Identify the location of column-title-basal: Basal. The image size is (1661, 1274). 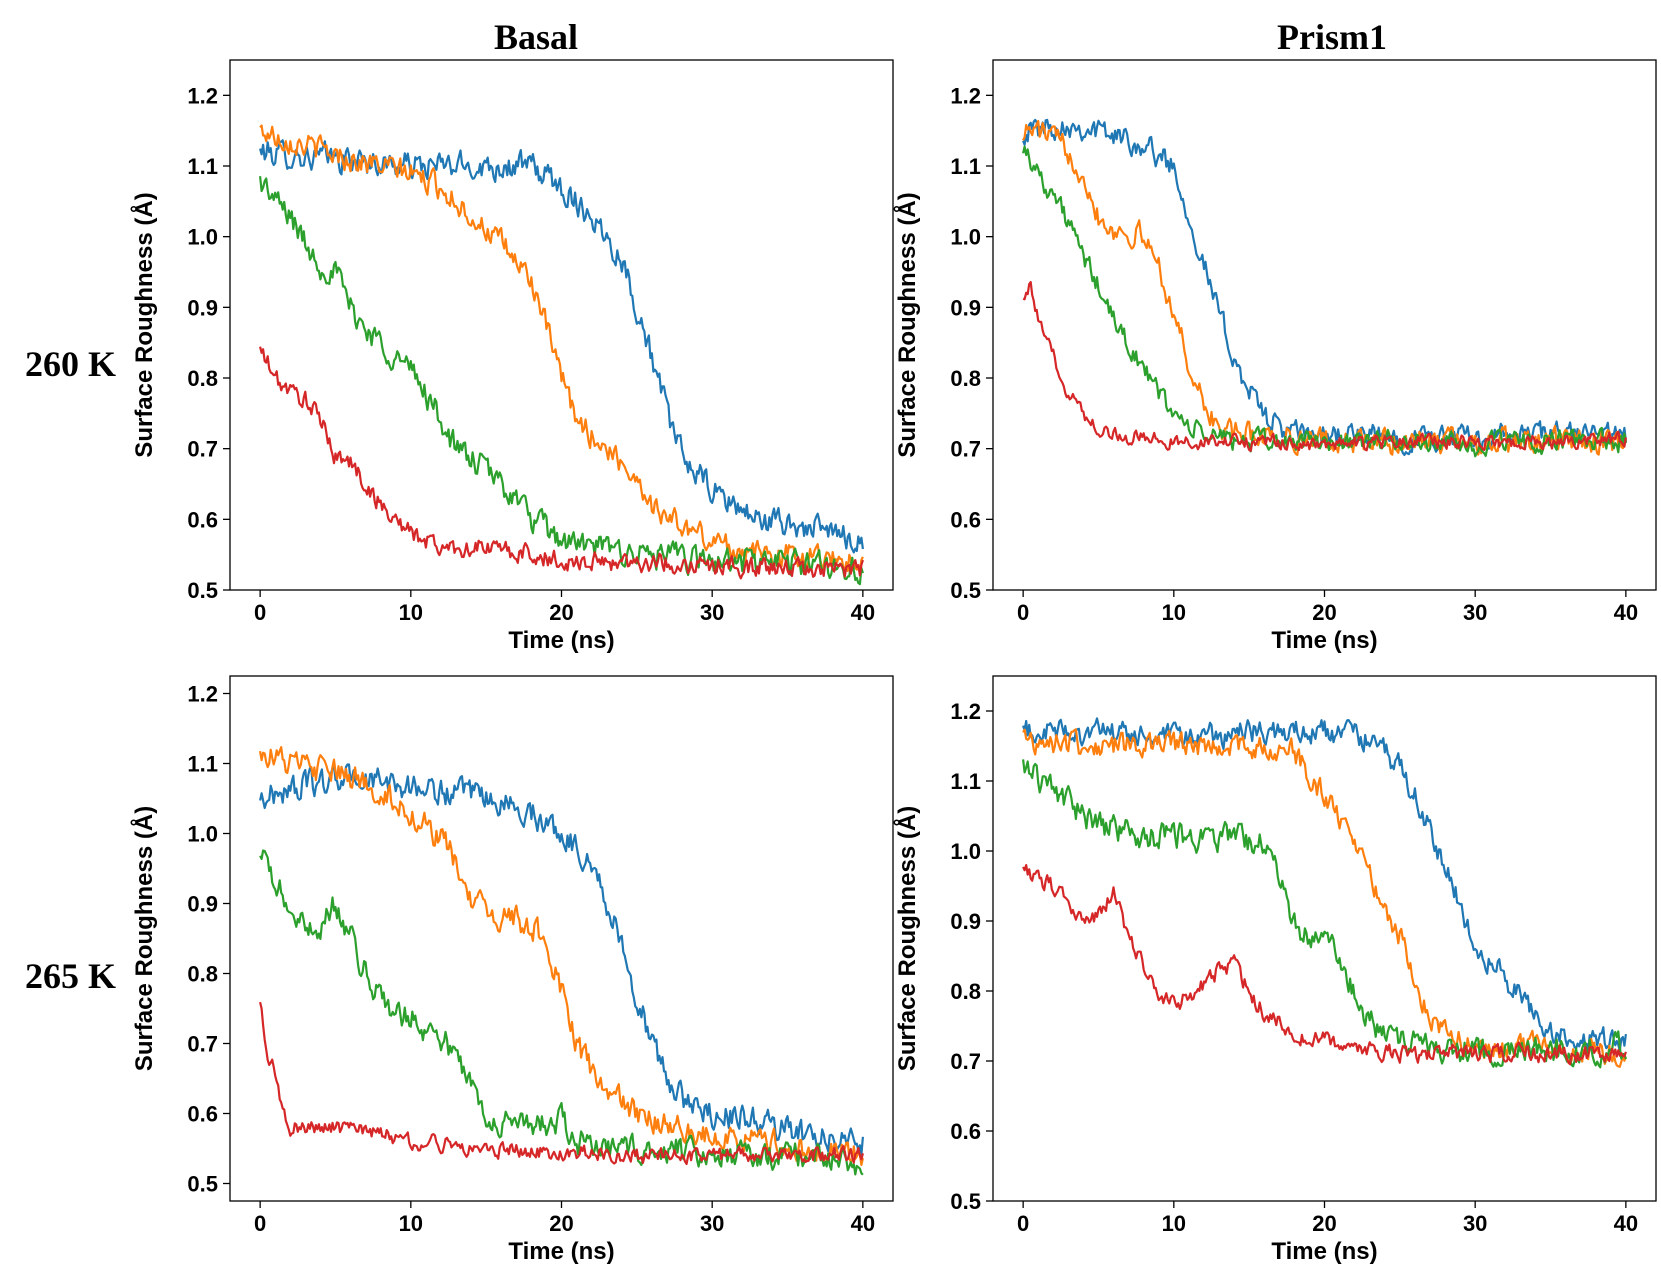
(536, 37).